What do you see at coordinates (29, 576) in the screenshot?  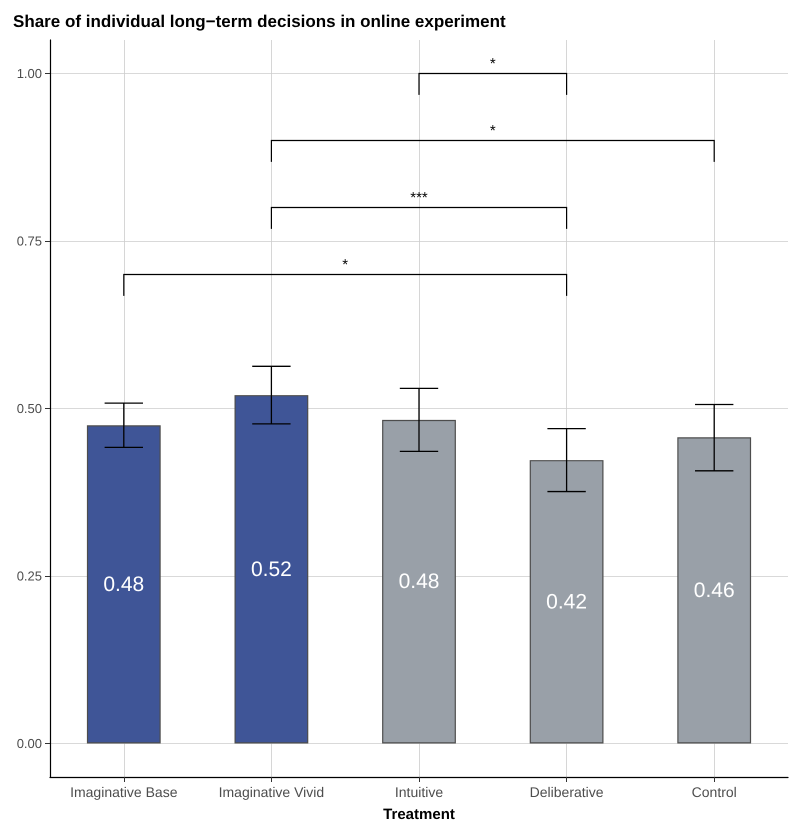 I see `y-tick-label: 0.25` at bounding box center [29, 576].